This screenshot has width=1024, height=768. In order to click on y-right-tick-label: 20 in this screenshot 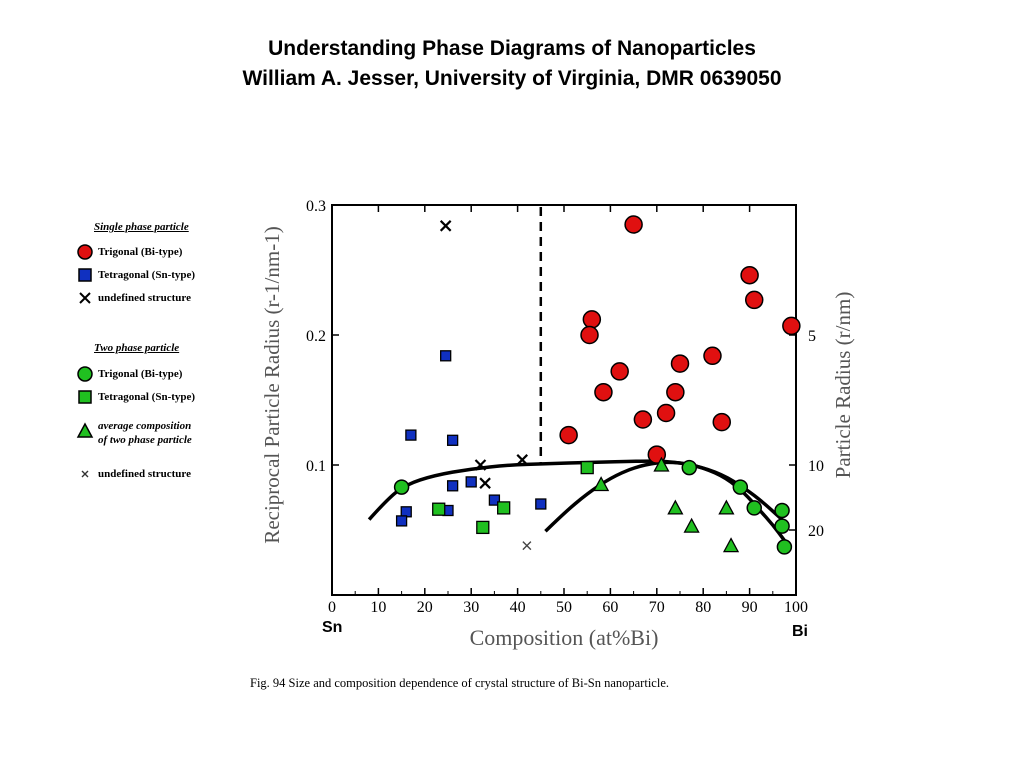, I will do `click(816, 531)`.